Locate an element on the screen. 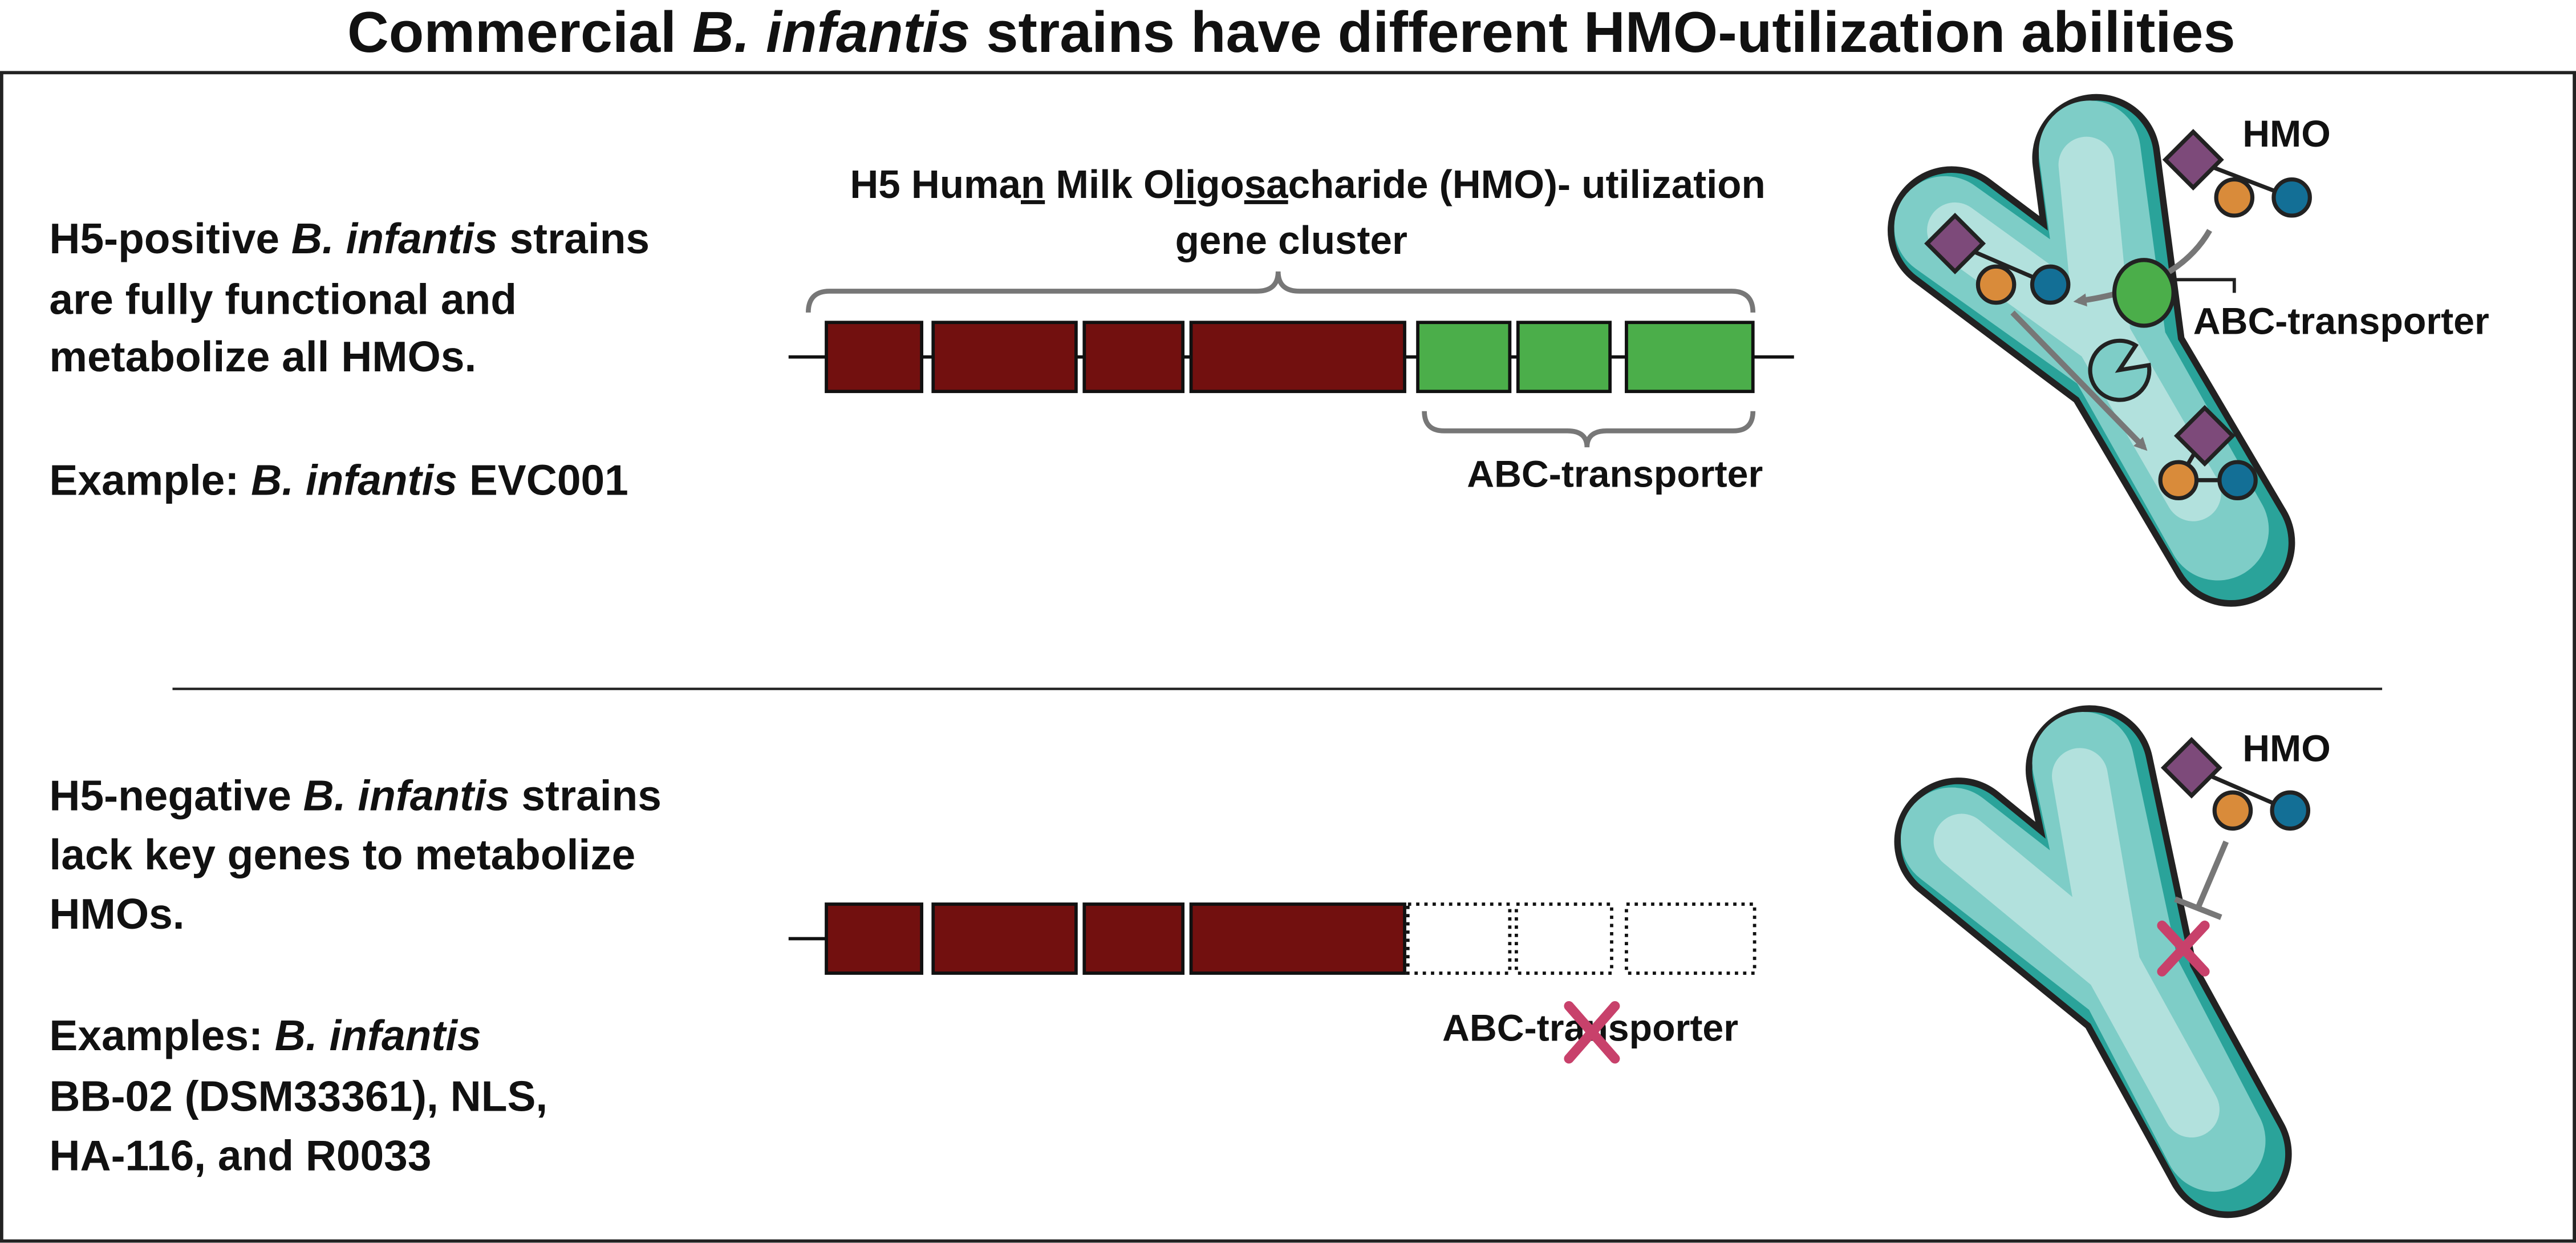 The image size is (2576, 1243). enzyme is located at coordinates (2120, 370).